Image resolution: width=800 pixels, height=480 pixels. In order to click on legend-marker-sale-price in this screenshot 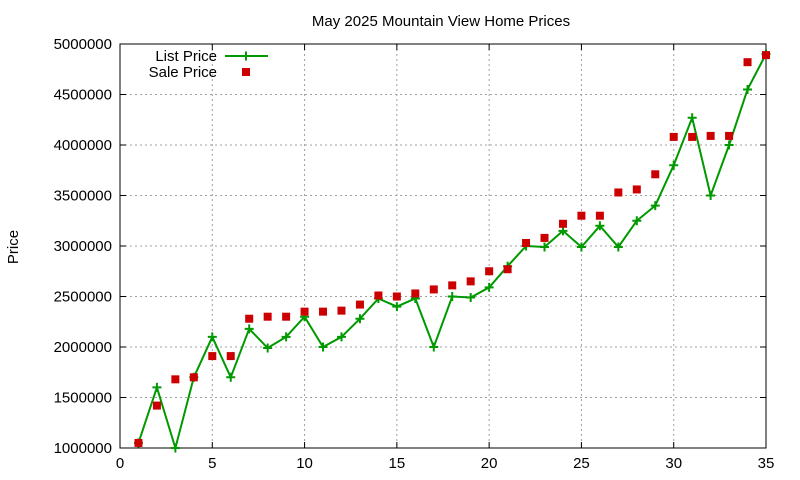, I will do `click(246, 72)`.